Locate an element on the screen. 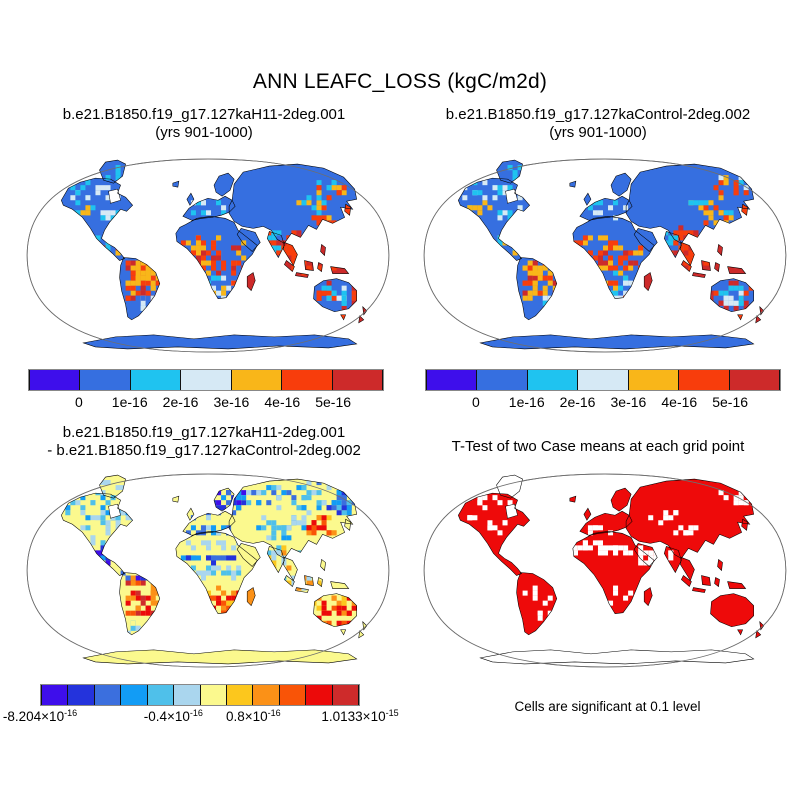 This screenshot has height=800, width=800. figure-title: ANN LEAFC_LOSS (kgC/m2d) is located at coordinates (400, 81).